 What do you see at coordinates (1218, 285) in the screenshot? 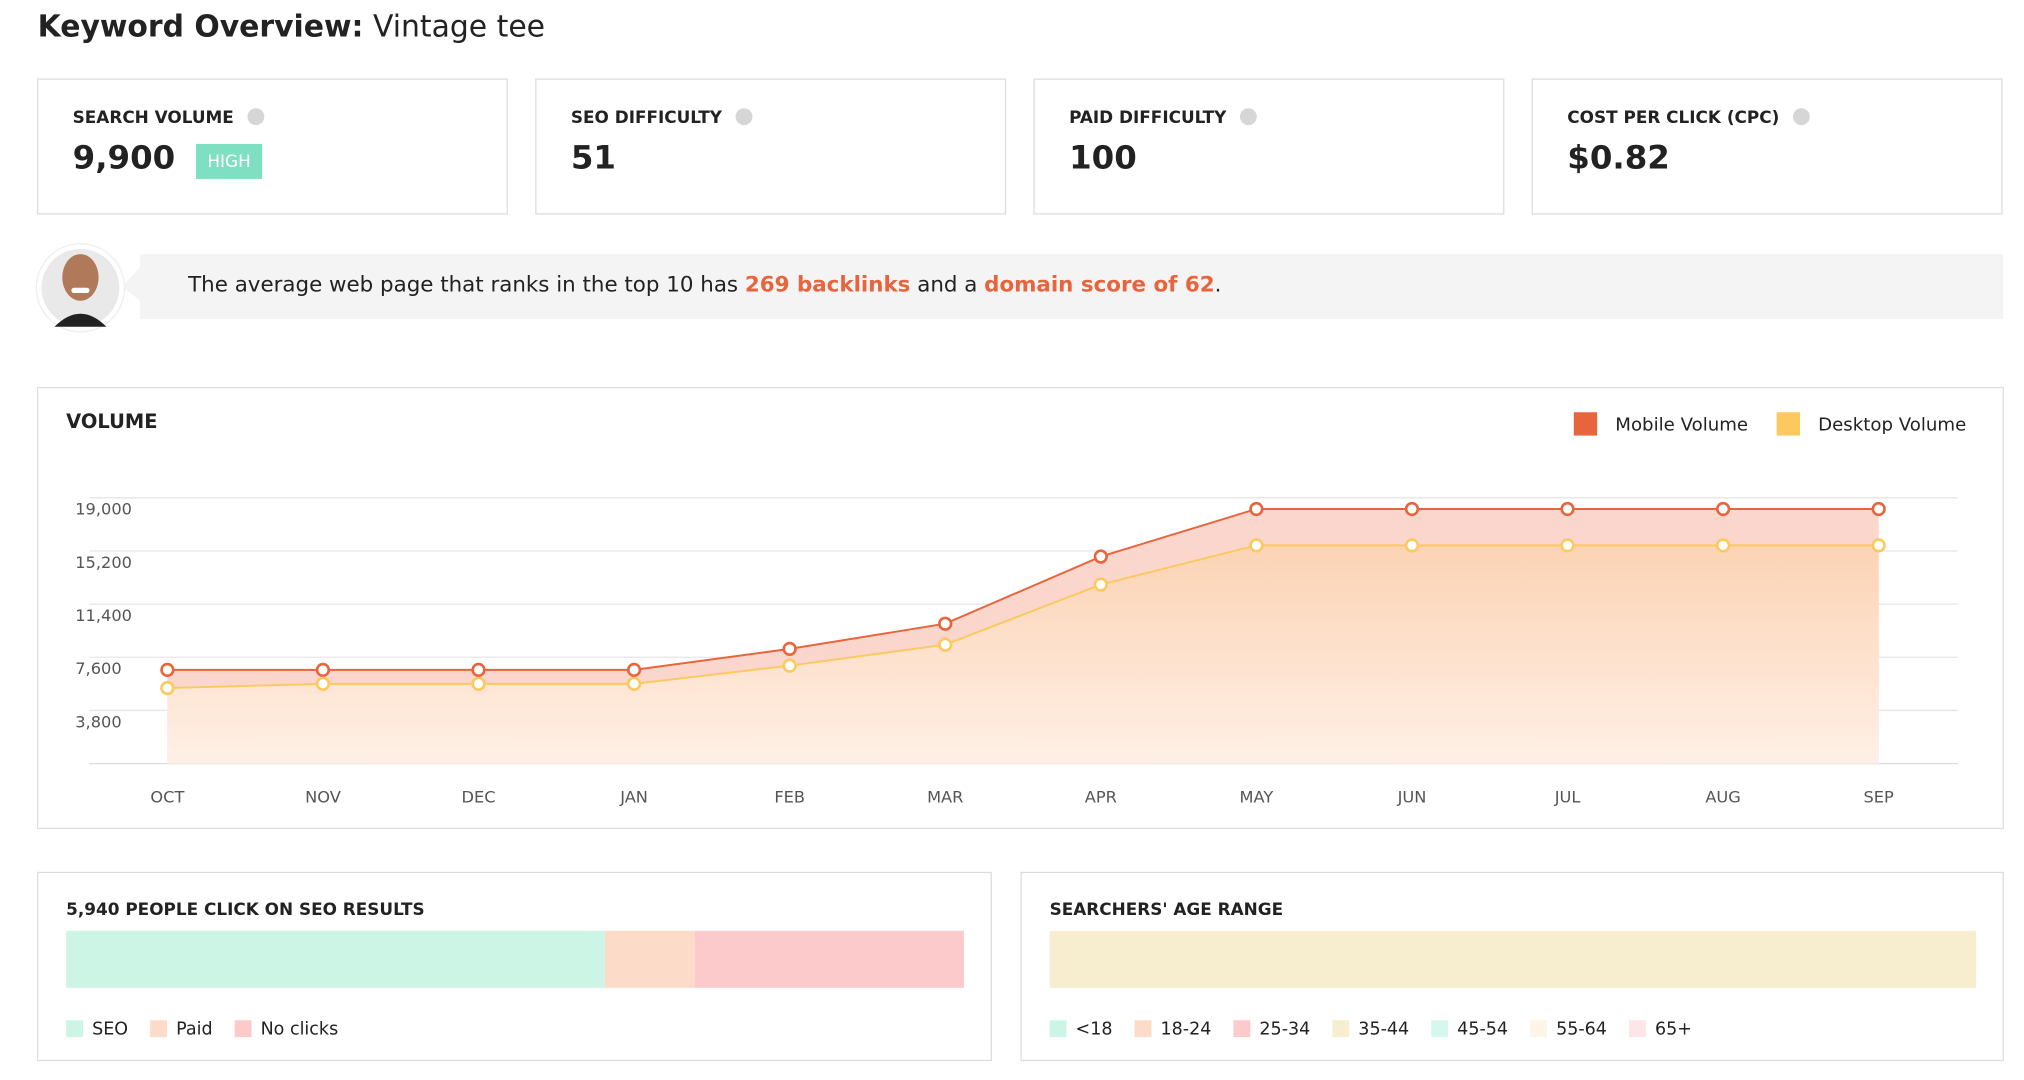
I see `banner-part: .` at bounding box center [1218, 285].